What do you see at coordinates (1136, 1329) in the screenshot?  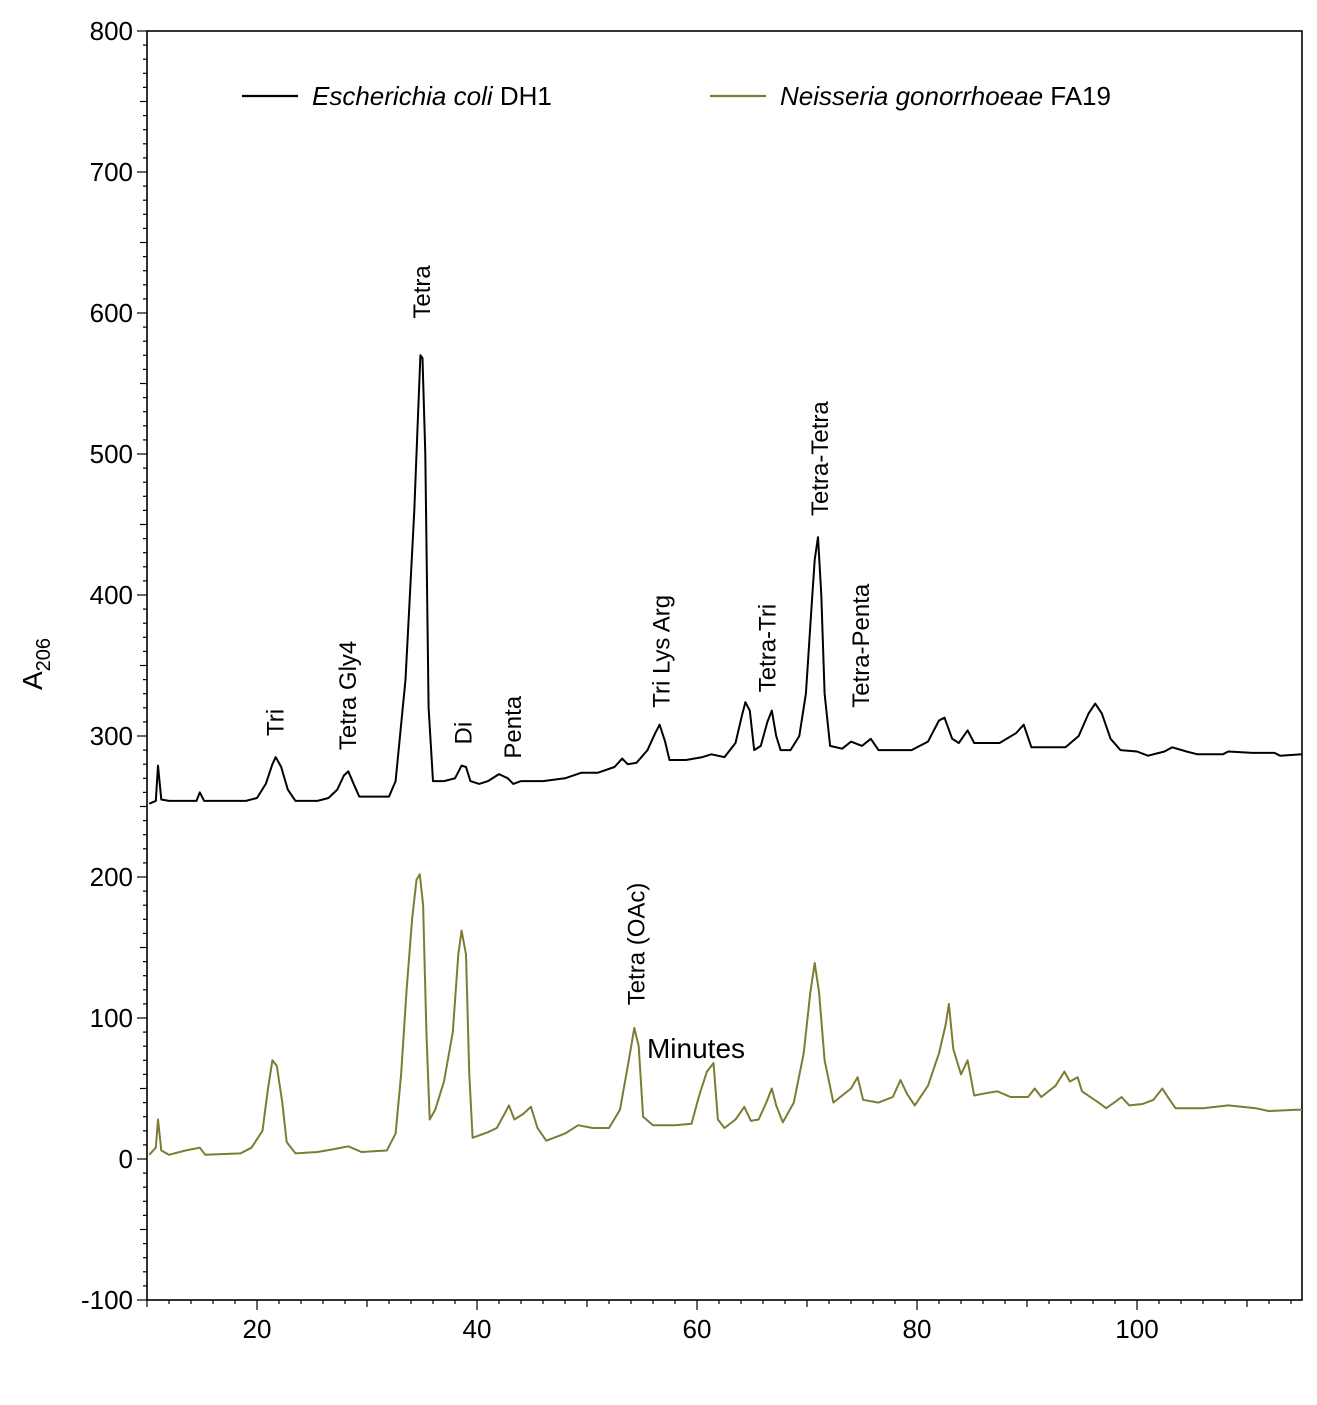 I see `x-tick-label: 100` at bounding box center [1136, 1329].